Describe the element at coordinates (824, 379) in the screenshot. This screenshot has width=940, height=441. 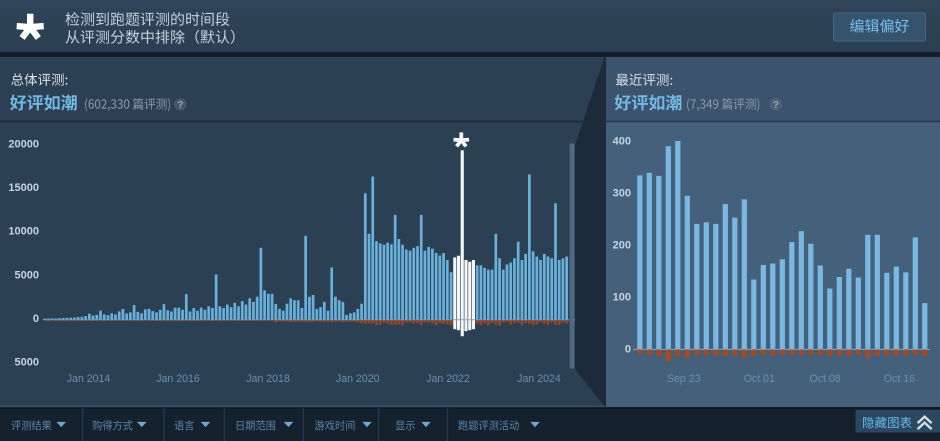
I see `svg-text: Oct 08` at that location.